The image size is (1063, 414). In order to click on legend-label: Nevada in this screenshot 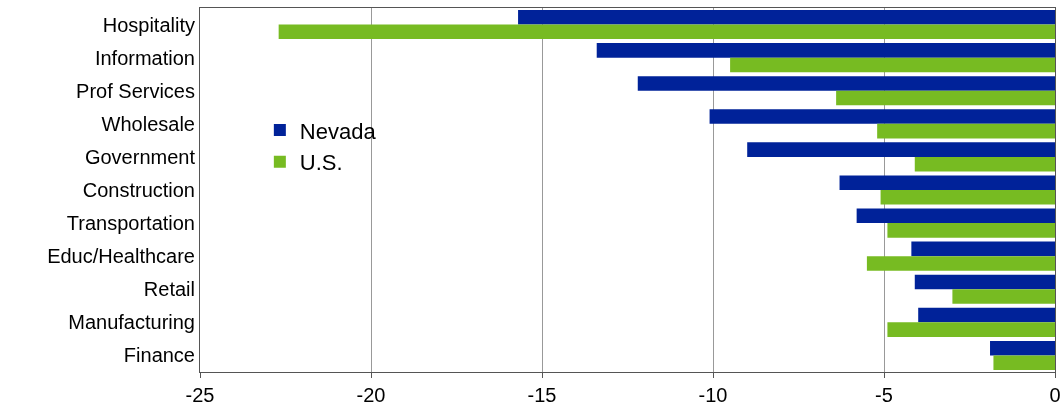, I will do `click(338, 131)`.